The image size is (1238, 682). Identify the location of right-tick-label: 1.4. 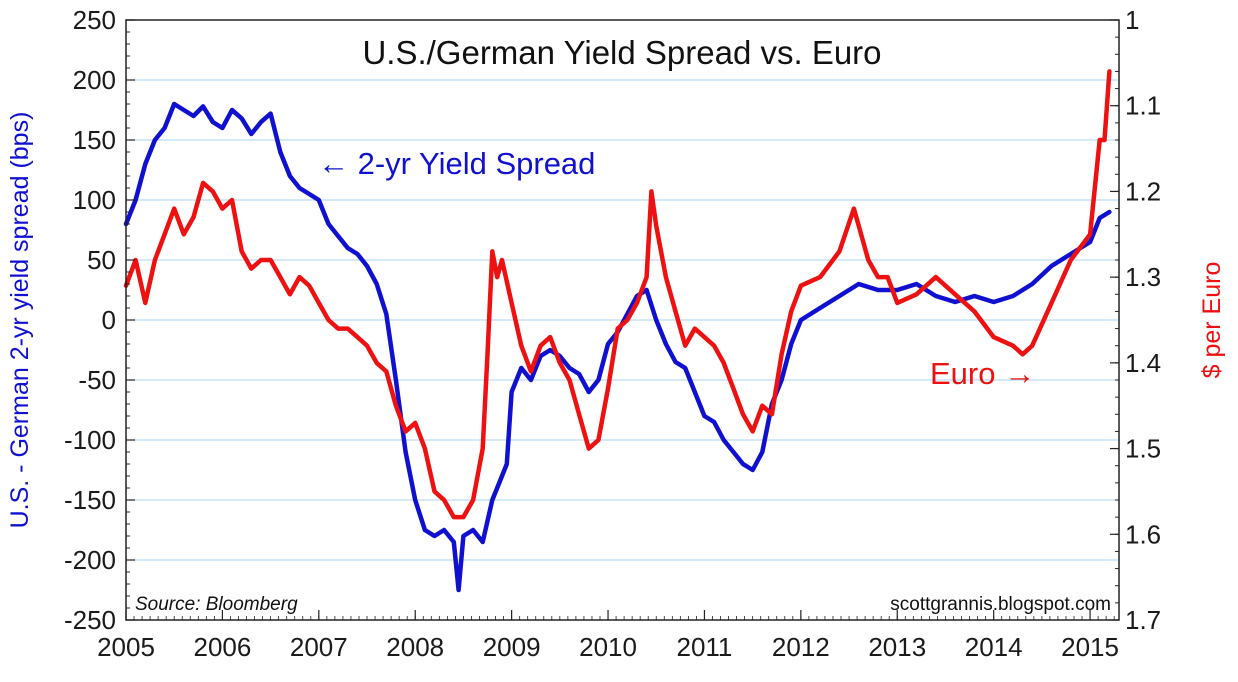
(1143, 363).